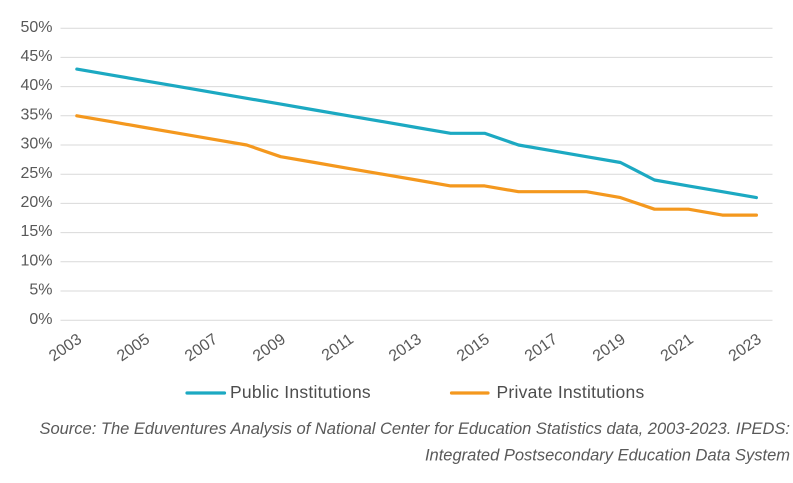  I want to click on svg-text: 25%, so click(36, 173).